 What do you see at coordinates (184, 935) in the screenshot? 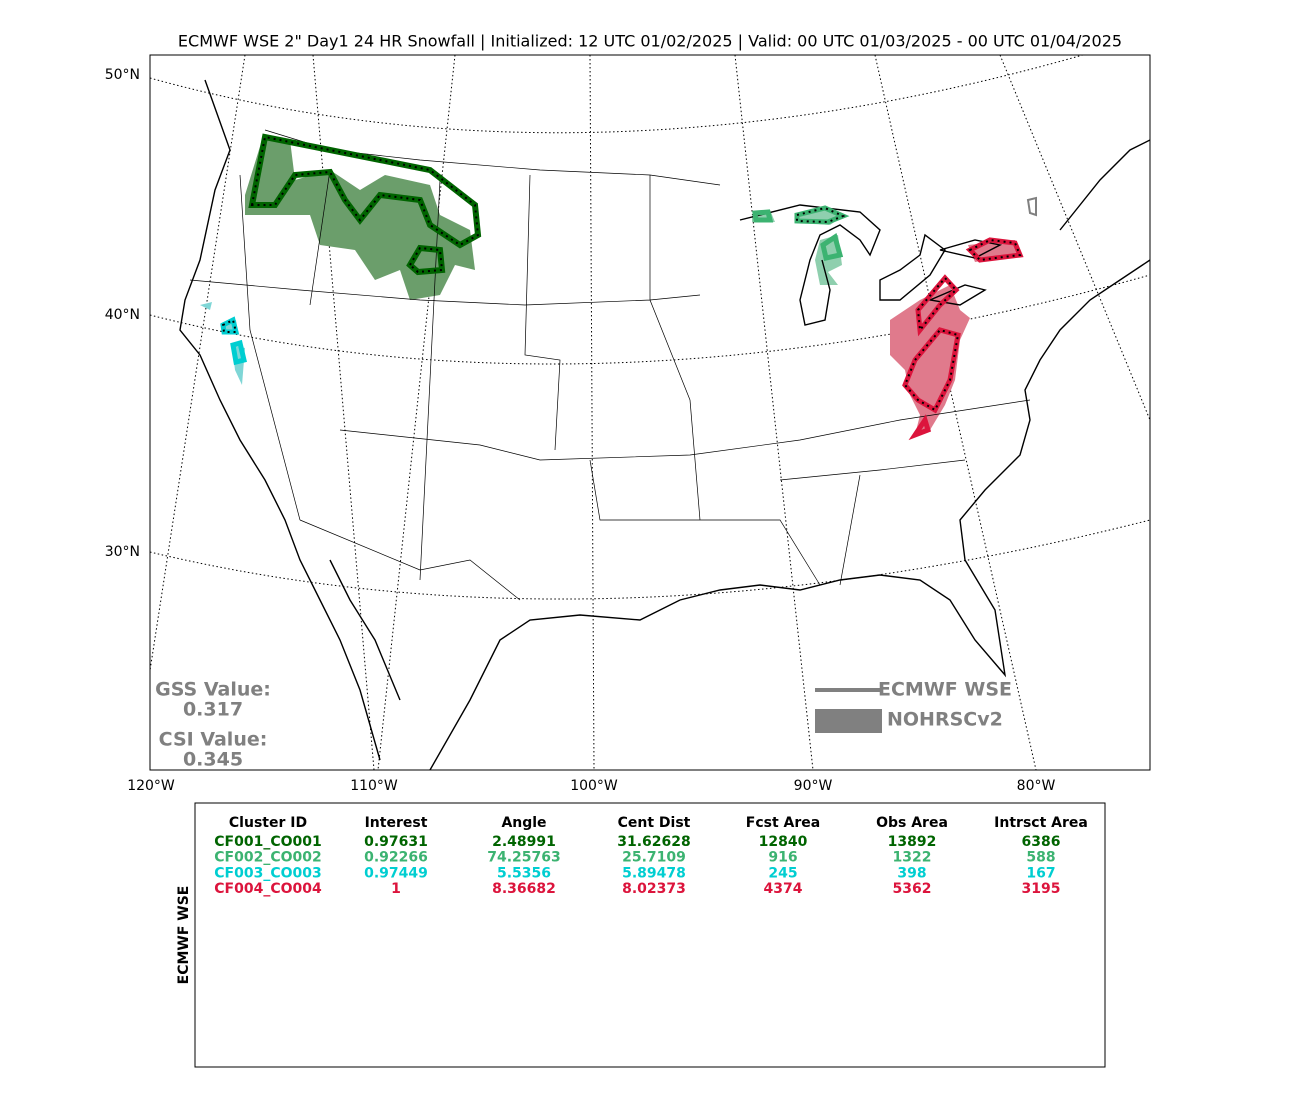
I see `table-side-label: ECMWF WSE` at bounding box center [184, 935].